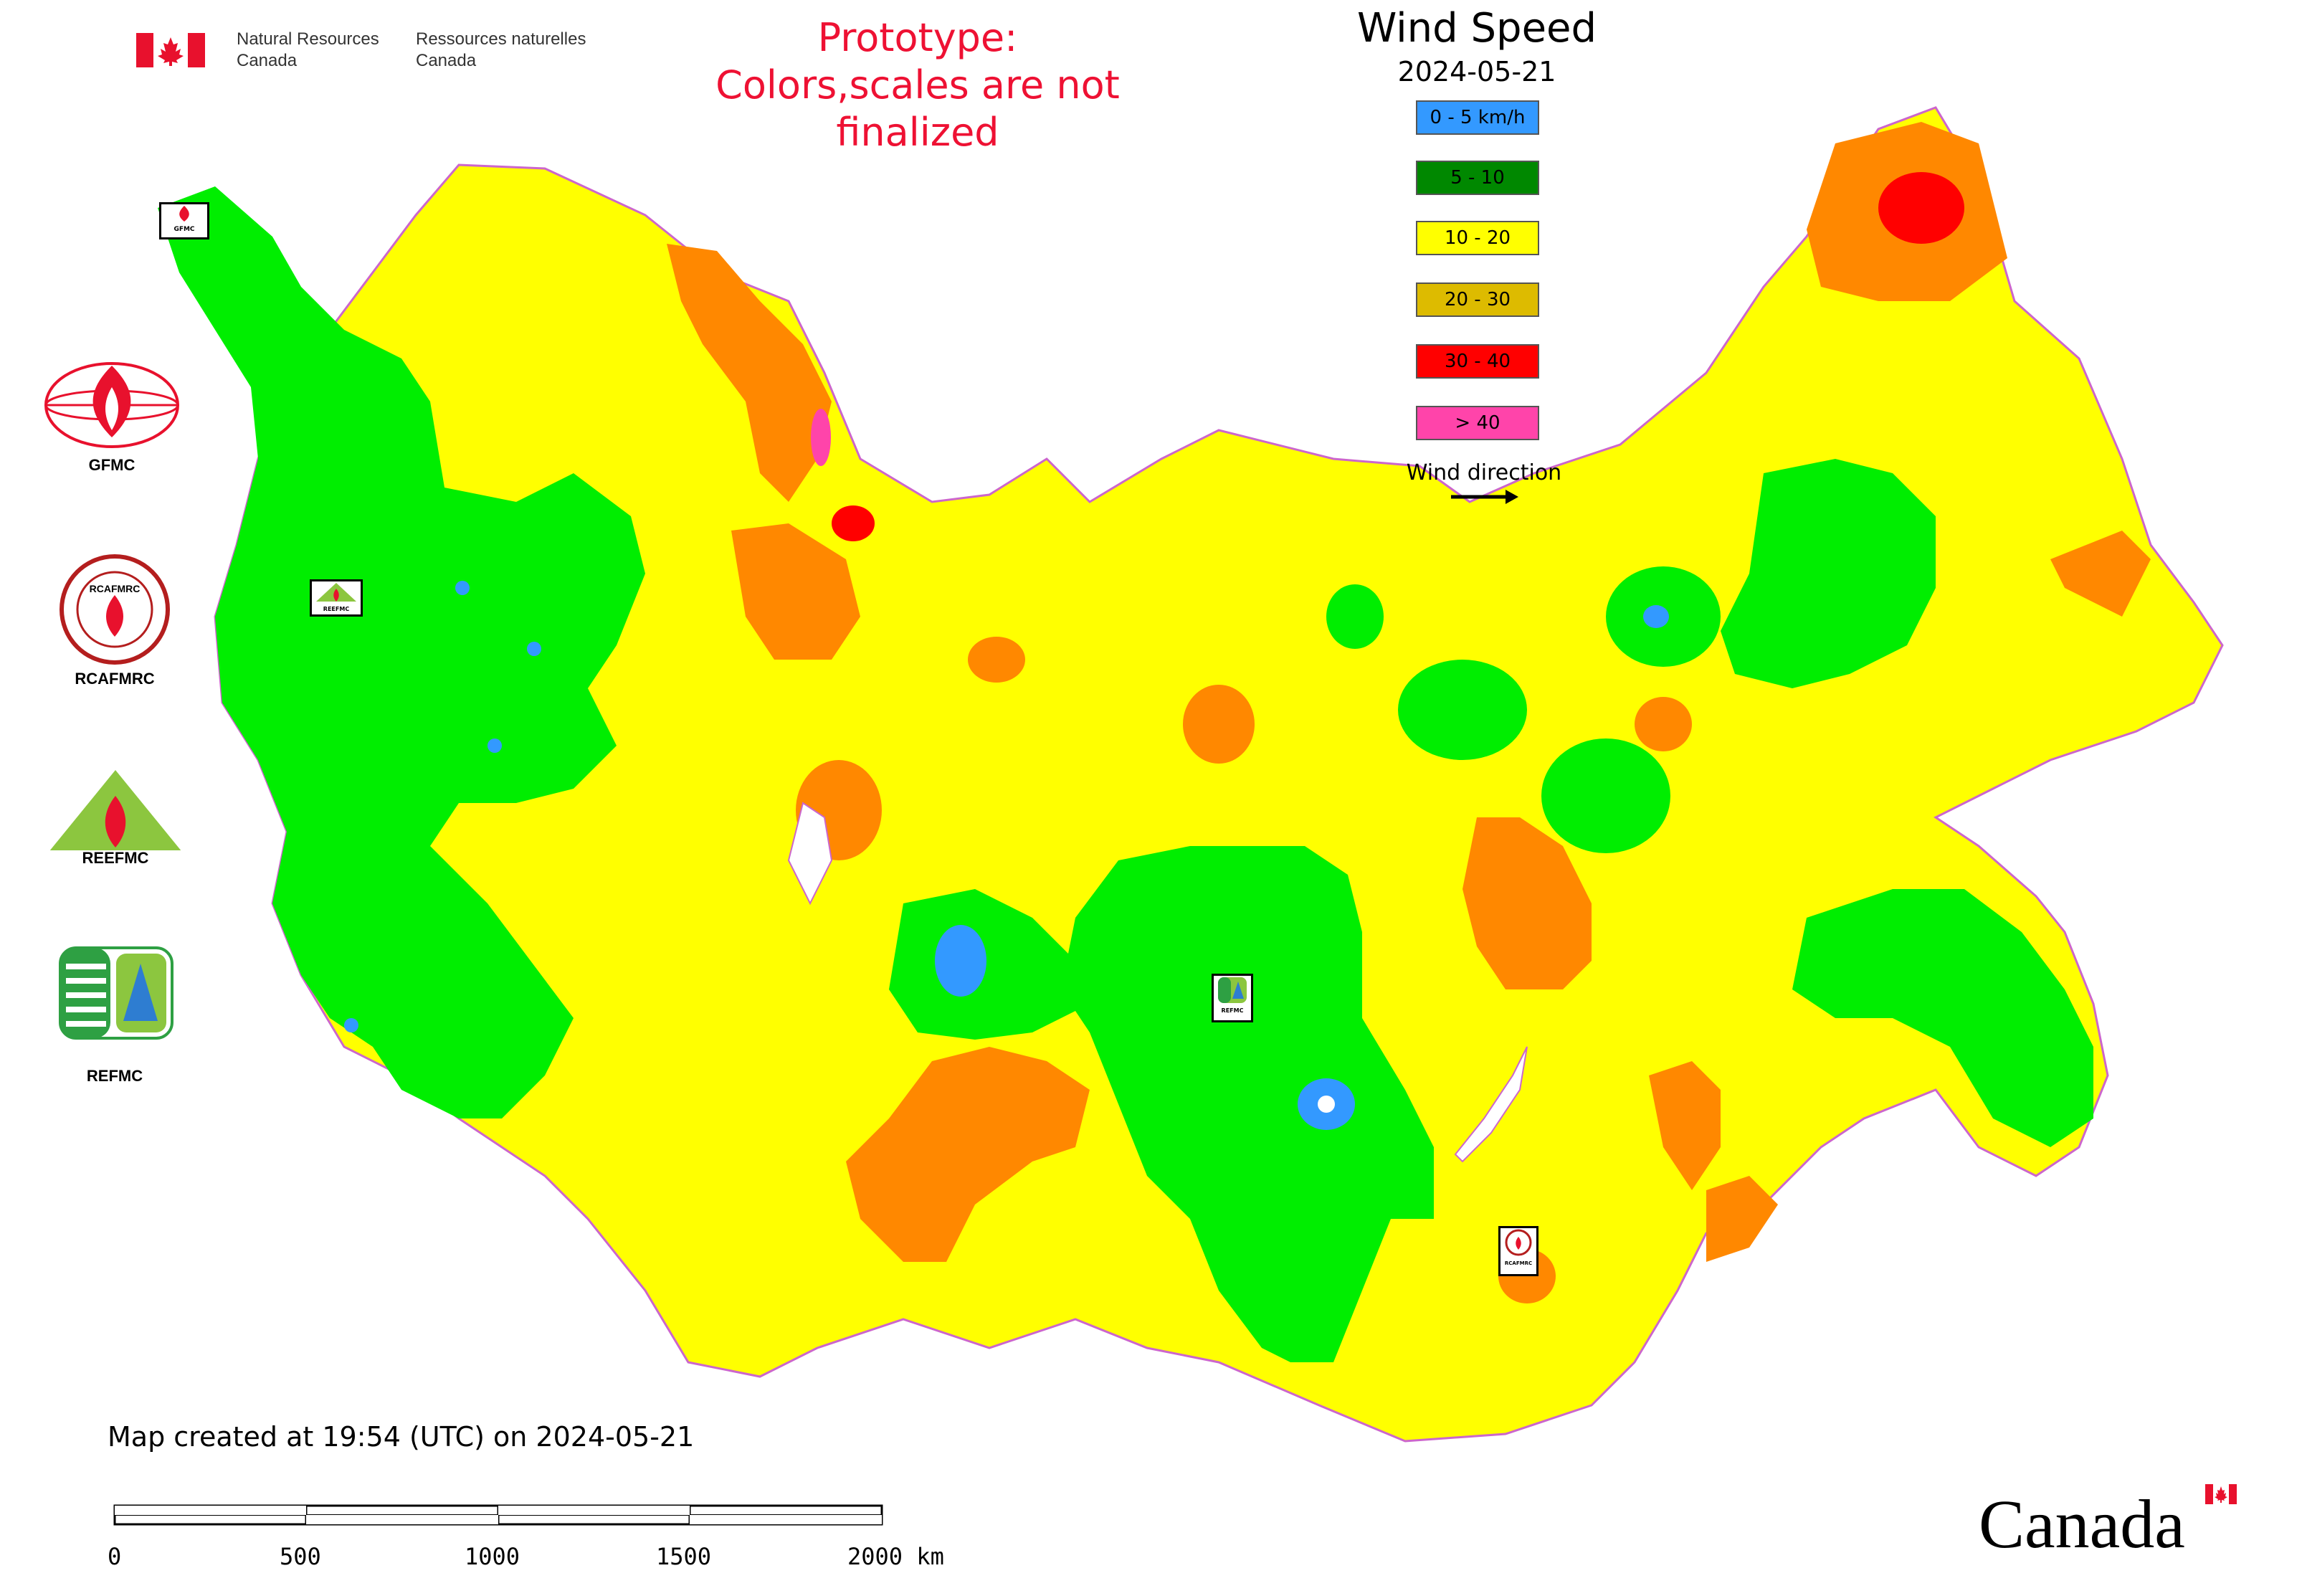 This screenshot has height=1596, width=2302. Describe the element at coordinates (1663, 724) in the screenshot. I see `orange-zone-lena` at that location.